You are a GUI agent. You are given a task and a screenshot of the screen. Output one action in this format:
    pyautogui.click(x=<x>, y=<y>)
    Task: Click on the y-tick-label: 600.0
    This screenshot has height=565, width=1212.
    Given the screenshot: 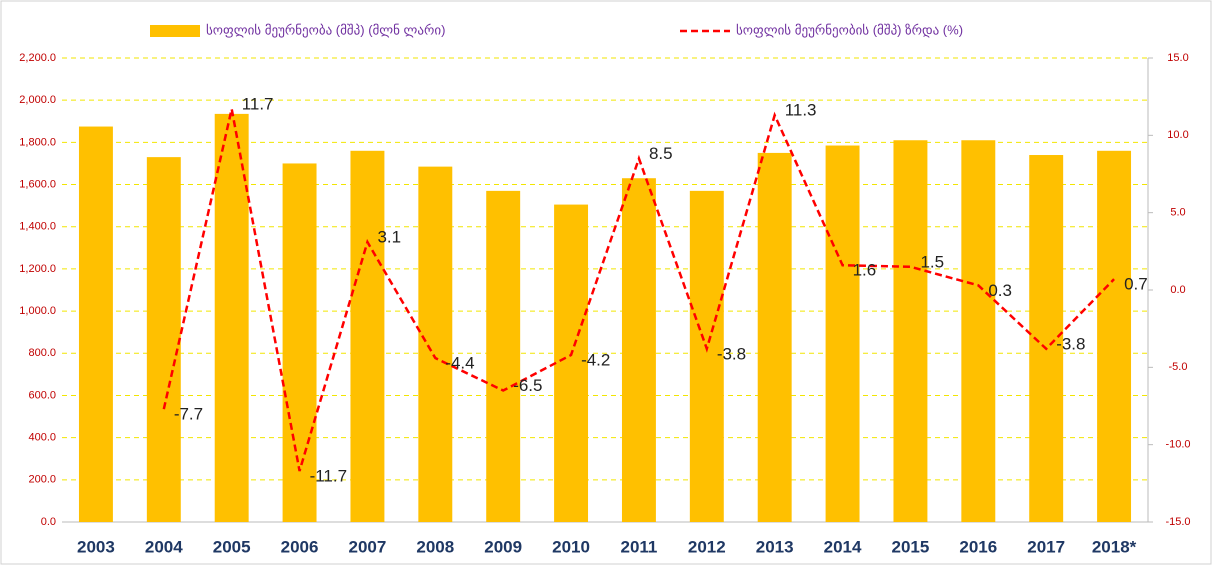 What is the action you would take?
    pyautogui.click(x=42, y=395)
    